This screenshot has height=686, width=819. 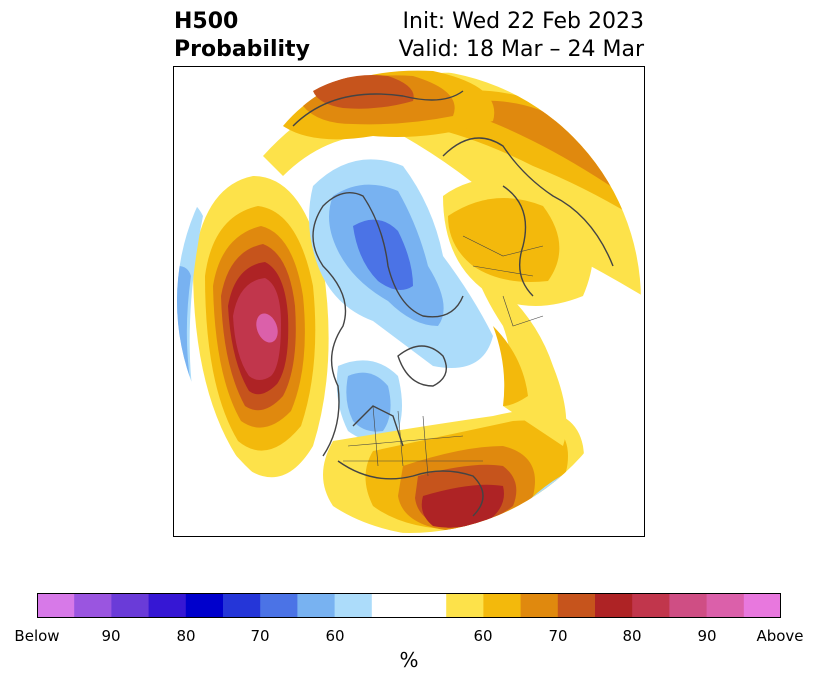 I want to click on colorbar-tick-80-above: 80, so click(x=632, y=636).